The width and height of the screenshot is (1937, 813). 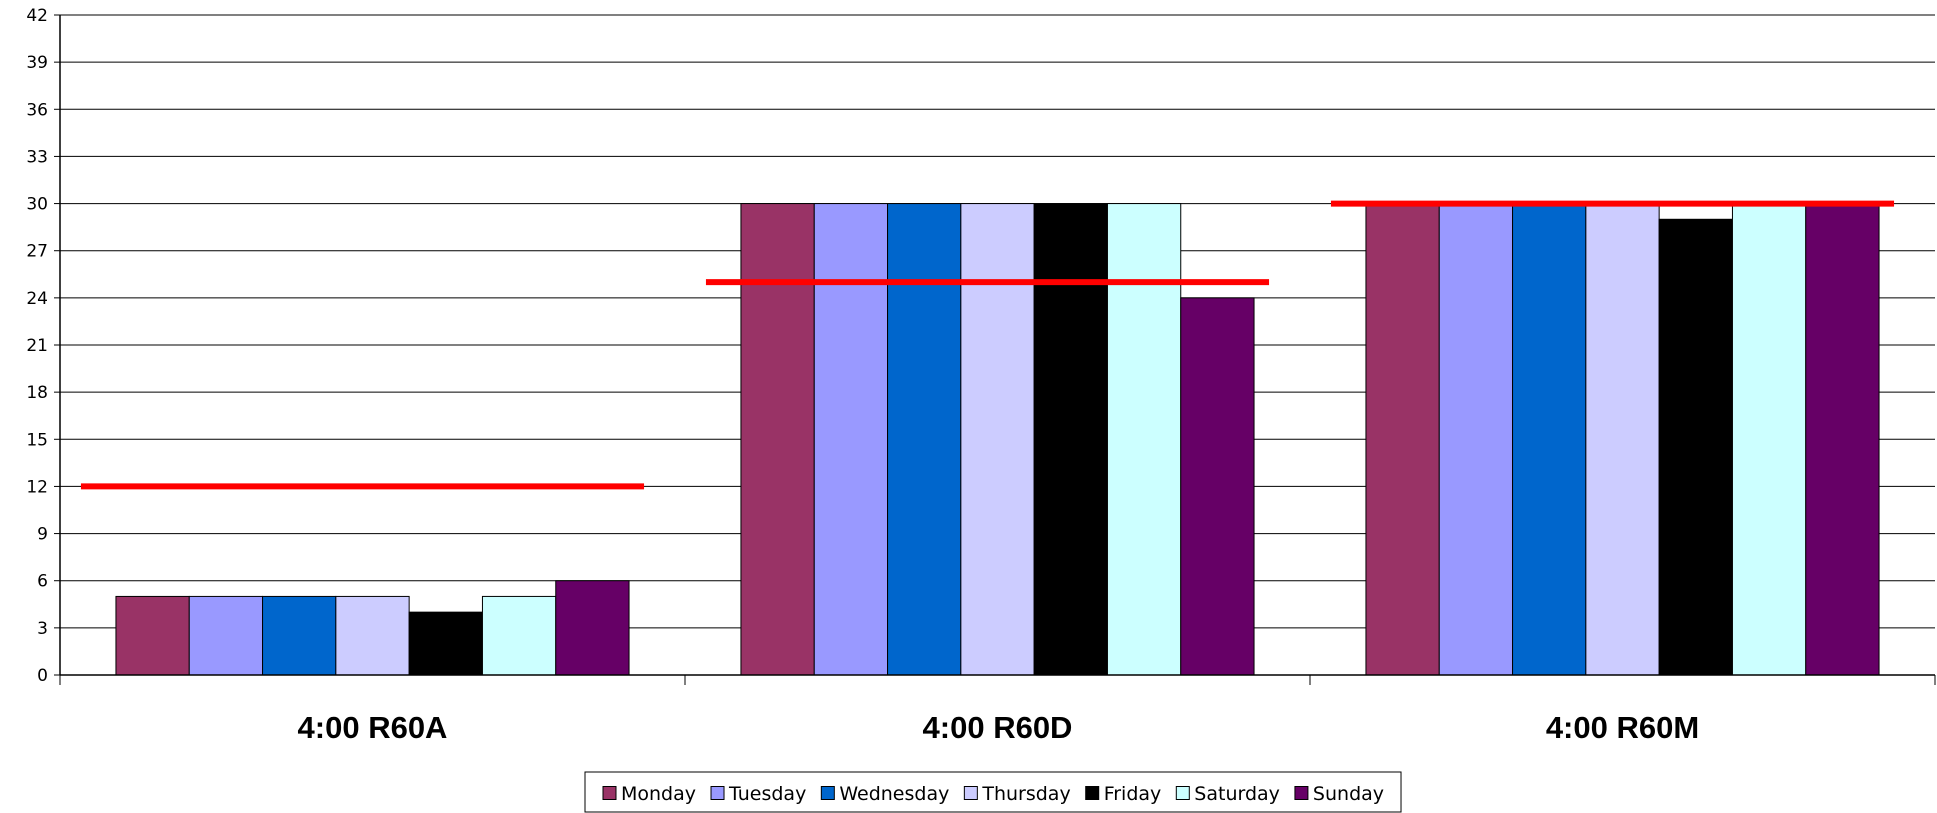 What do you see at coordinates (37, 346) in the screenshot?
I see `y-tick-label: 21` at bounding box center [37, 346].